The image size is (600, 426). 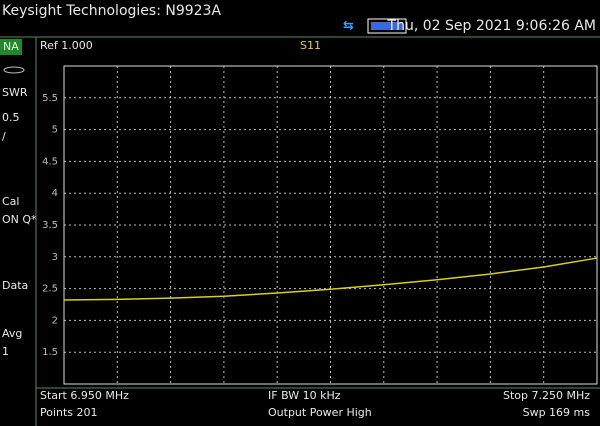 What do you see at coordinates (310, 45) in the screenshot?
I see `chart-title: S11` at bounding box center [310, 45].